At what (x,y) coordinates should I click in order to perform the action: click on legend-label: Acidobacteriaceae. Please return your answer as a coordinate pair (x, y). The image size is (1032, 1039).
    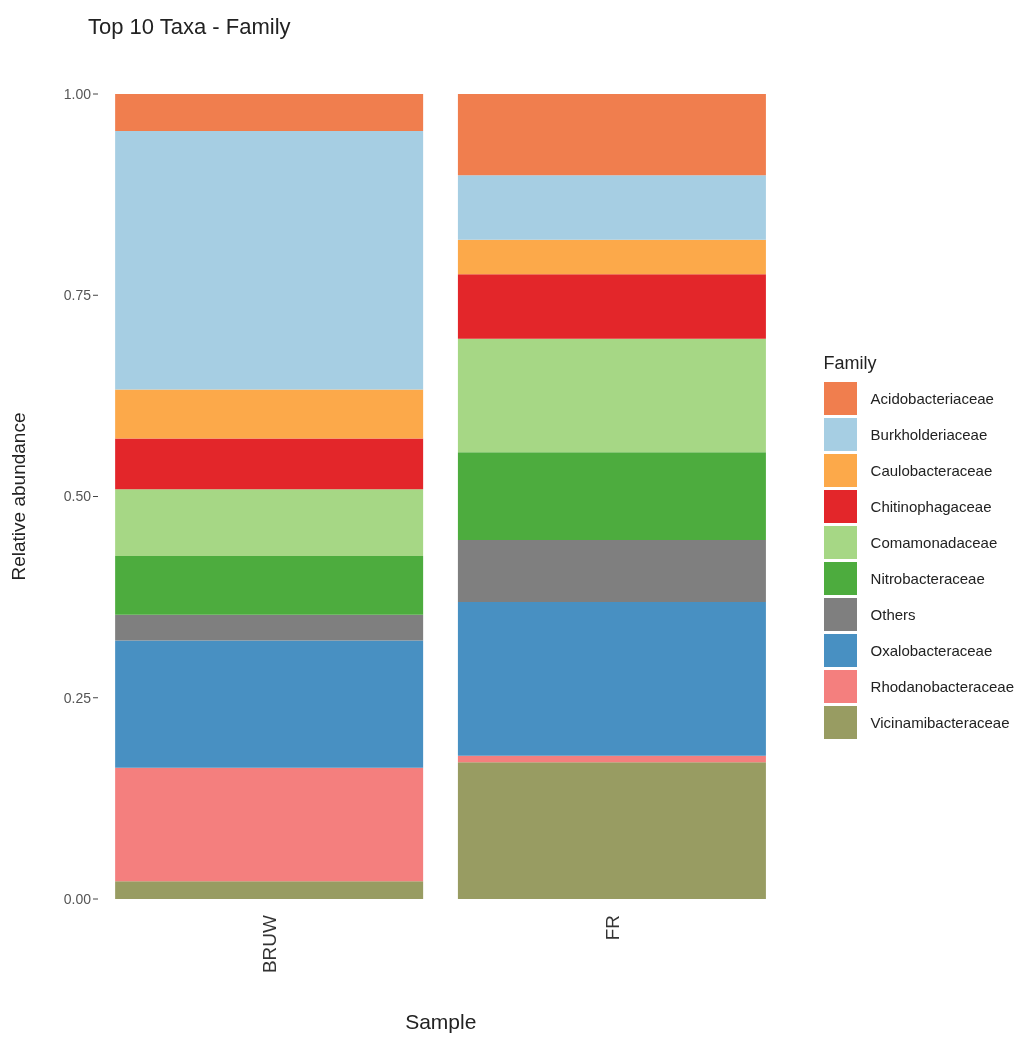
    Looking at the image, I should click on (932, 398).